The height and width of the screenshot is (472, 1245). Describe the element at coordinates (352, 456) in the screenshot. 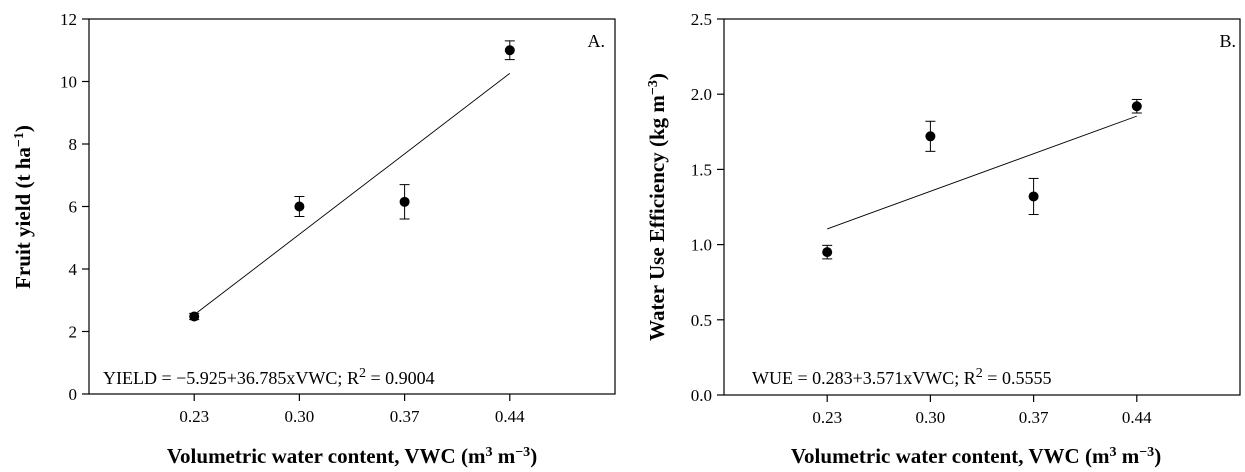

I see `x-axis-title-a: Volumetric water content, VWC (m3 m−3)` at that location.